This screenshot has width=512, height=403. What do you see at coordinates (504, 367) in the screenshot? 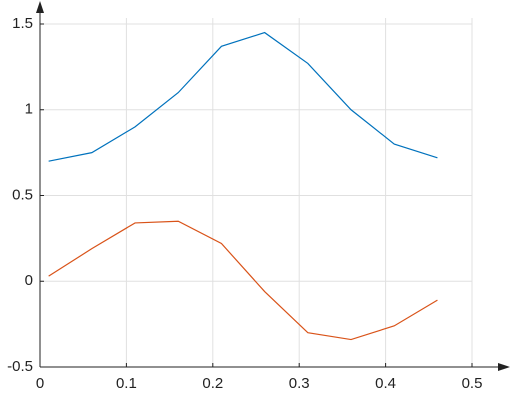
I see `x-axis-arrow` at bounding box center [504, 367].